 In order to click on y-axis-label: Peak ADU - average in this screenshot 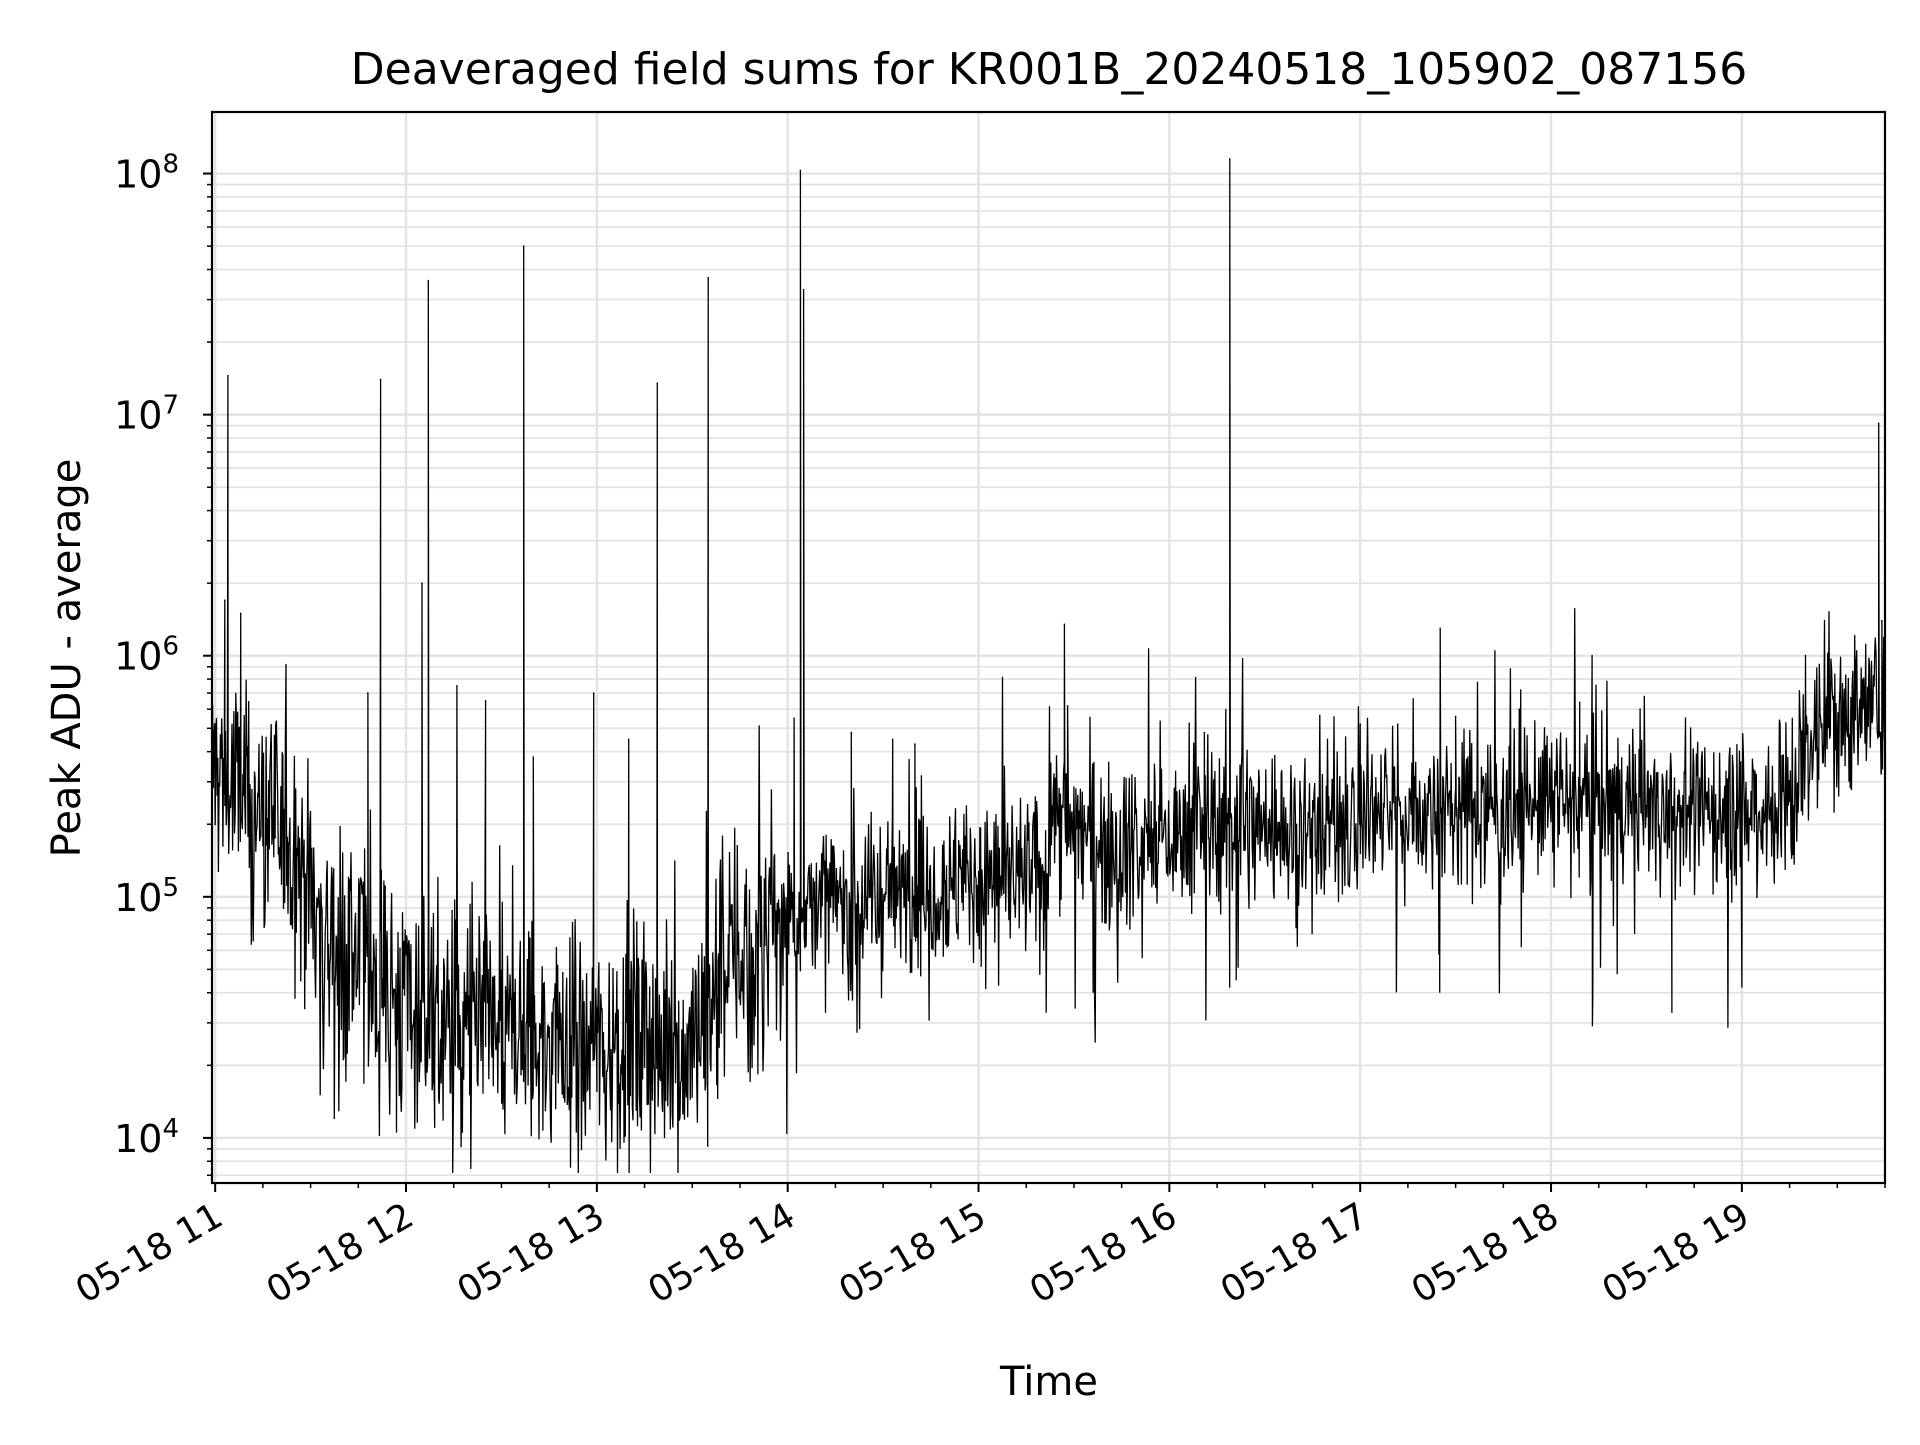, I will do `click(67, 658)`.